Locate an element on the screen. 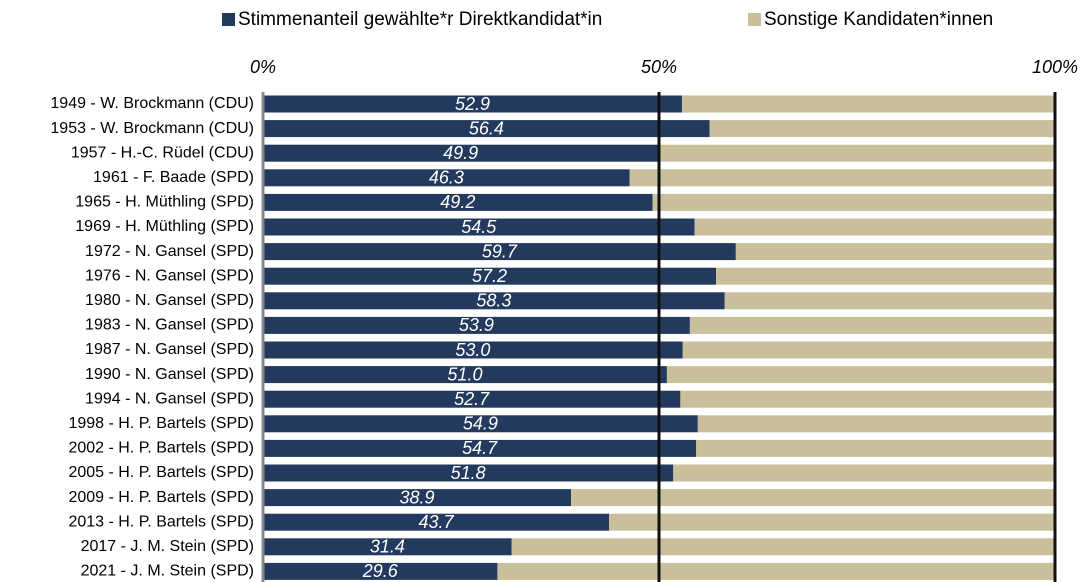 Image resolution: width=1085 pixels, height=582 pixels. y-tick-label: 2009 - H. P. Bartels (SPD) is located at coordinates (161, 497).